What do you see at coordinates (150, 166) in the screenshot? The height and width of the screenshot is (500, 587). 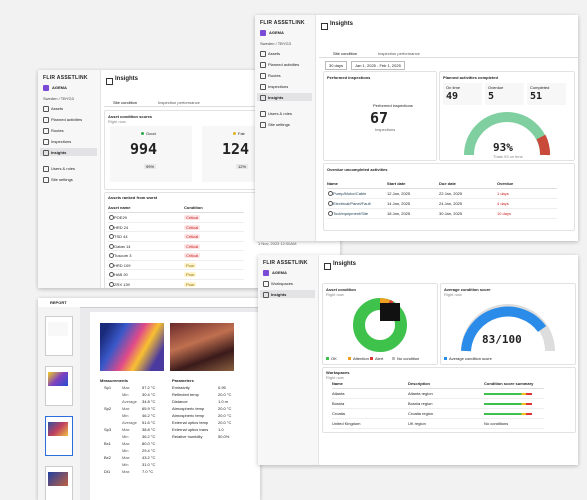 I see `score-badge: 99%` at bounding box center [150, 166].